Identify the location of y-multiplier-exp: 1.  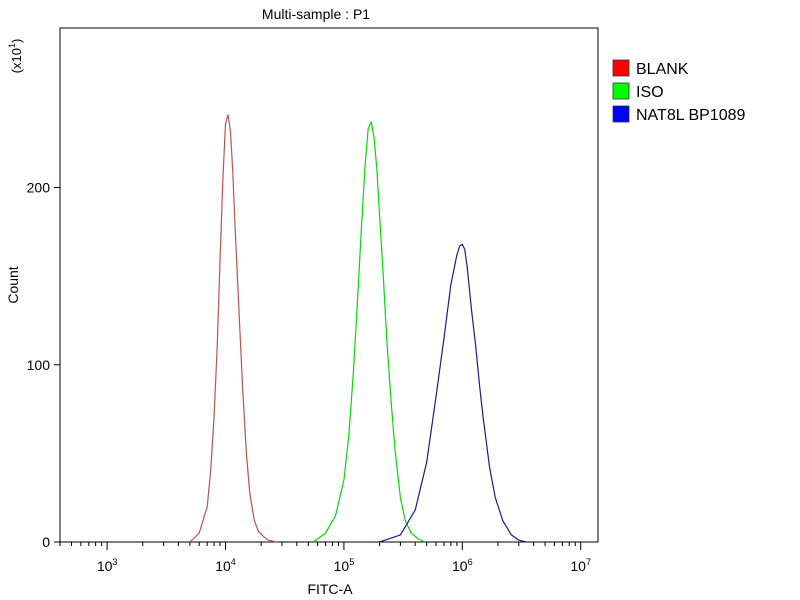
(12, 45).